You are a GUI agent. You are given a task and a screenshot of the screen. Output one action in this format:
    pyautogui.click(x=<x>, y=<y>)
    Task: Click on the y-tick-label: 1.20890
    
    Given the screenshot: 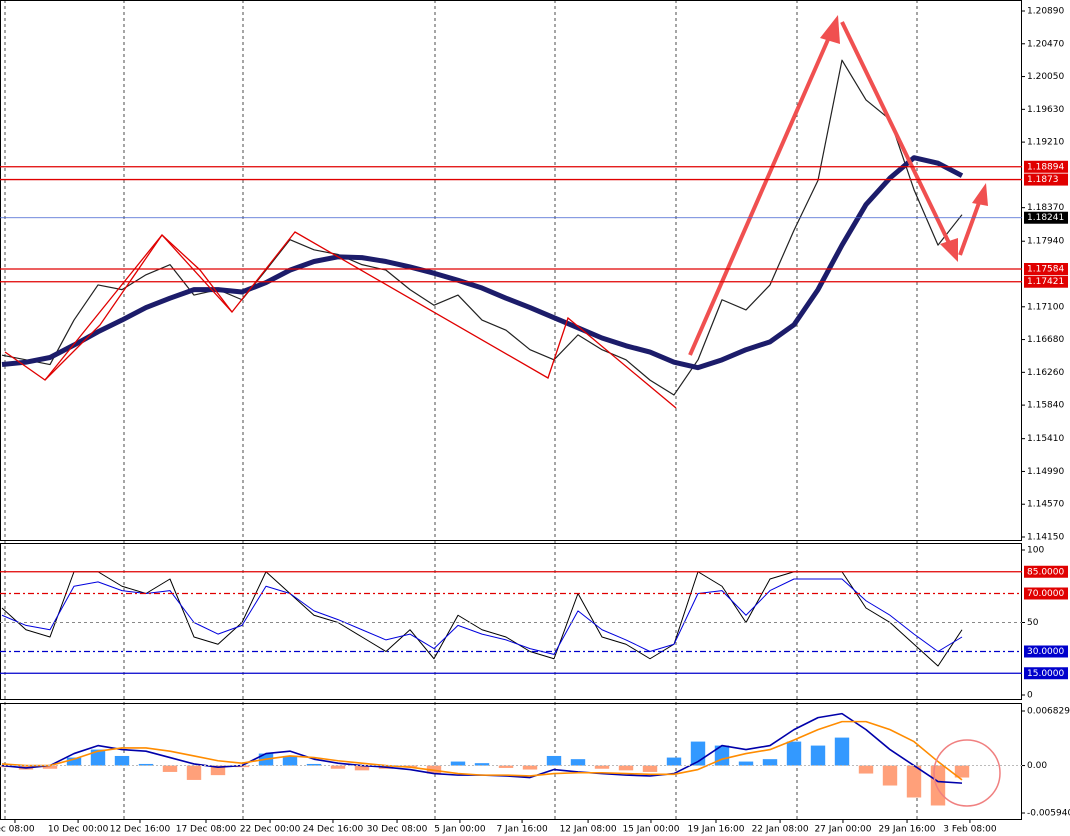 What is the action you would take?
    pyautogui.click(x=1045, y=12)
    